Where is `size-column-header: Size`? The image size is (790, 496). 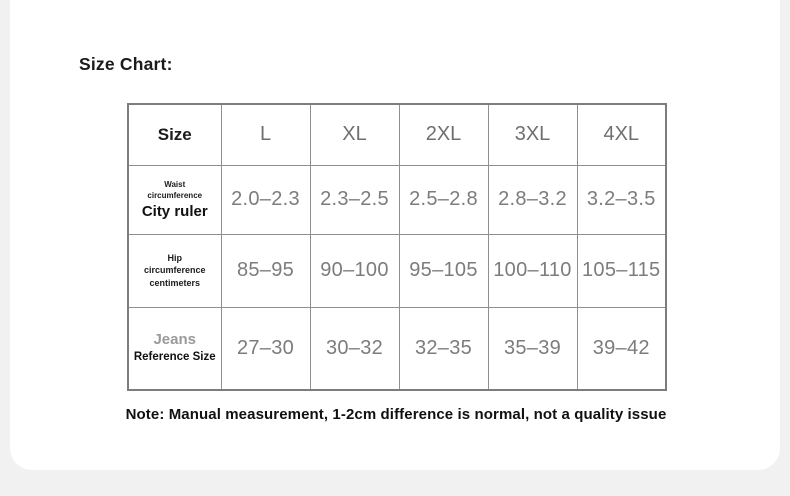
size-column-header: Size is located at coordinates (174, 134).